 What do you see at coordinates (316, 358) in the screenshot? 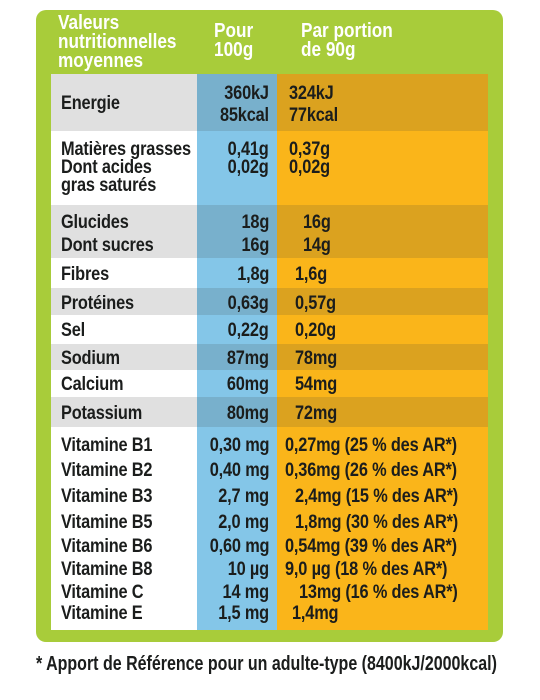
I see `cell-sodium-portion: 78mg` at bounding box center [316, 358].